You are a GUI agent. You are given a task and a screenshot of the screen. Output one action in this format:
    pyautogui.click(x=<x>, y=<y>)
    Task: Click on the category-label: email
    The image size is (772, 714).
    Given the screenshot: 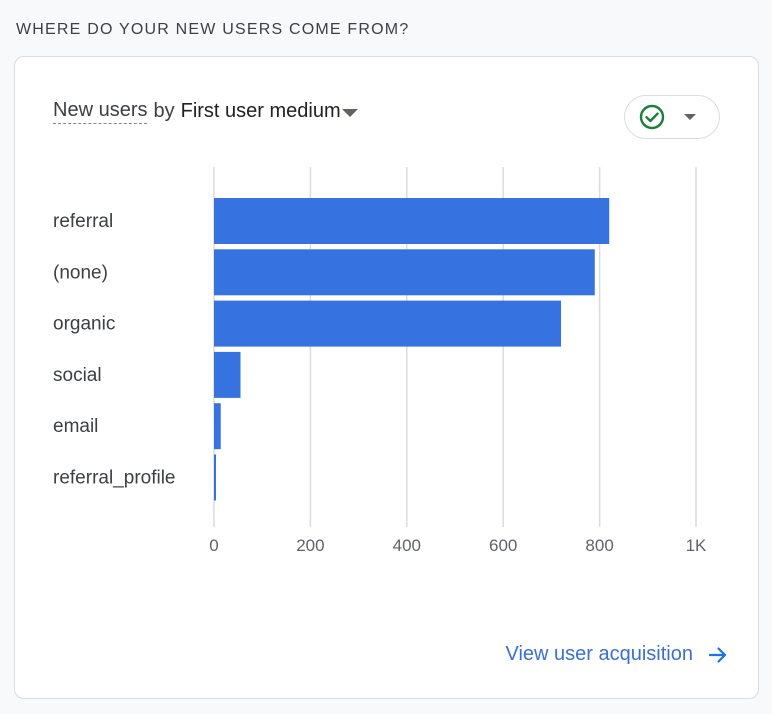 What is the action you would take?
    pyautogui.click(x=75, y=426)
    